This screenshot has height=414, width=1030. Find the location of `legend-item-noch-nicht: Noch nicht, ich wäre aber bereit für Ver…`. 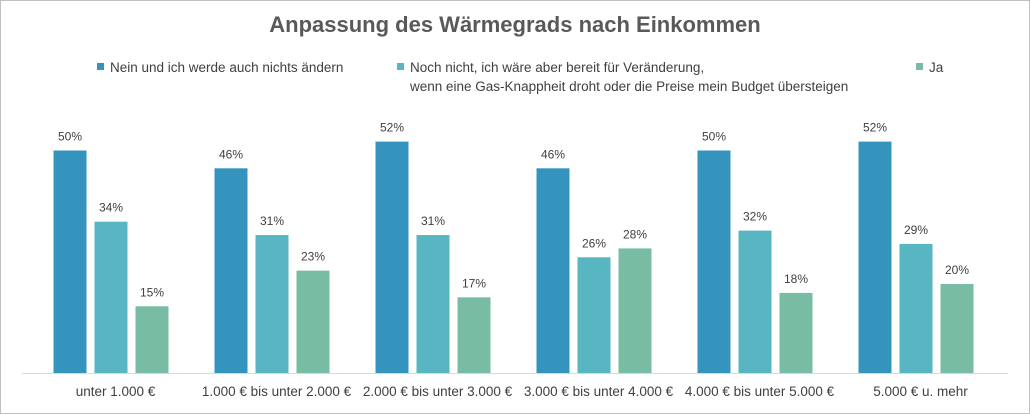

legend-item-noch-nicht: Noch nicht, ich wäre aber bereit für Ver… is located at coordinates (622, 77).